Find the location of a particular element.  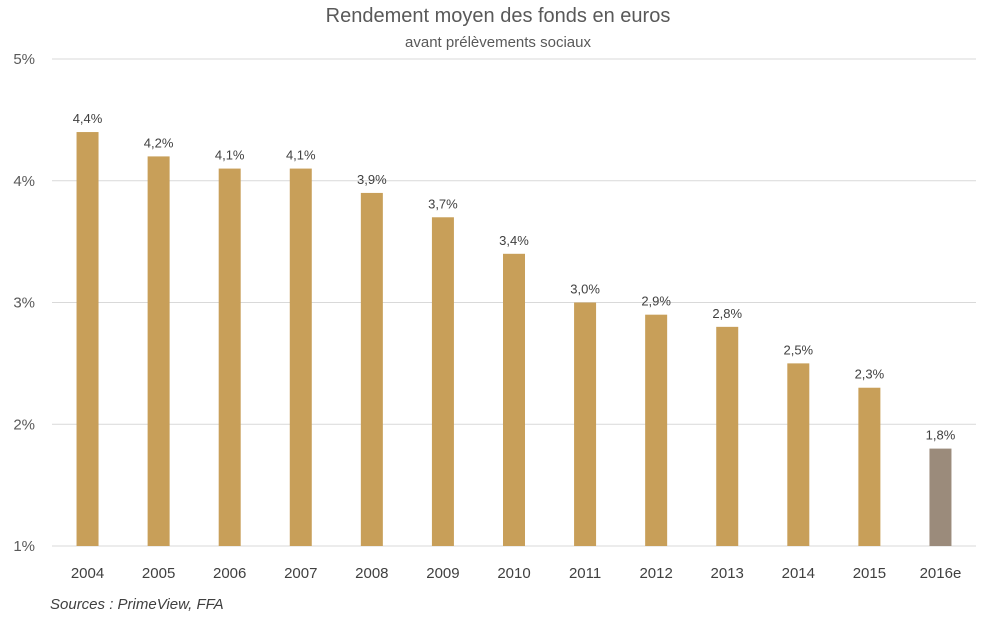

y-tick-label: 1% is located at coordinates (24, 546).